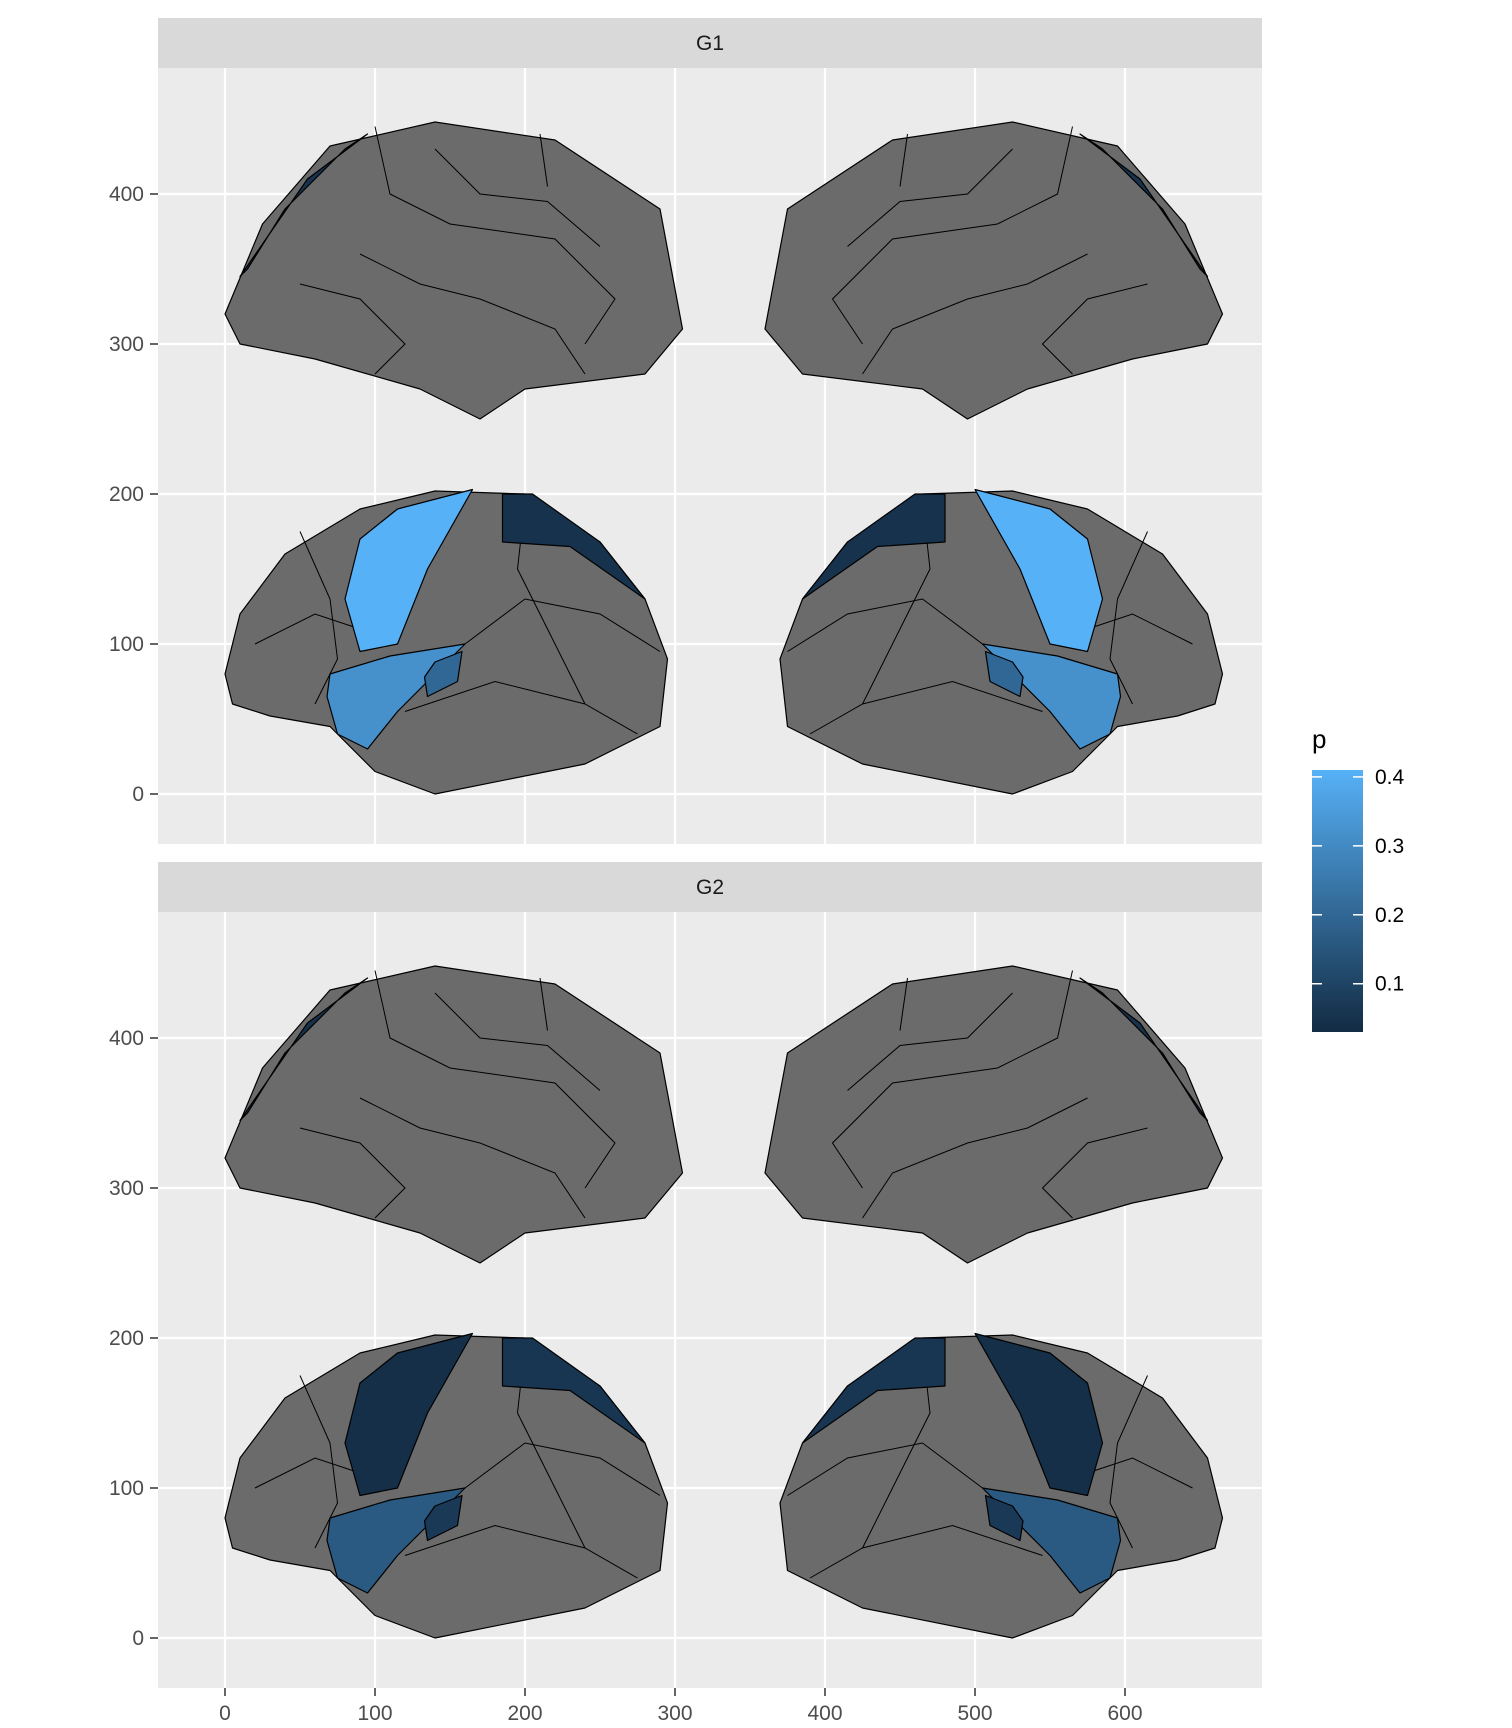  I want to click on legend-colorbar, so click(1337, 901).